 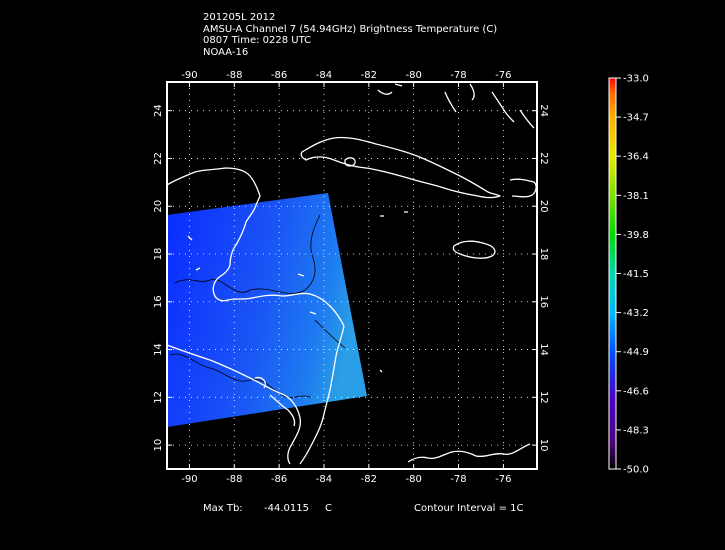 What do you see at coordinates (636, 470) in the screenshot?
I see `colorbar-label: -50.0` at bounding box center [636, 470].